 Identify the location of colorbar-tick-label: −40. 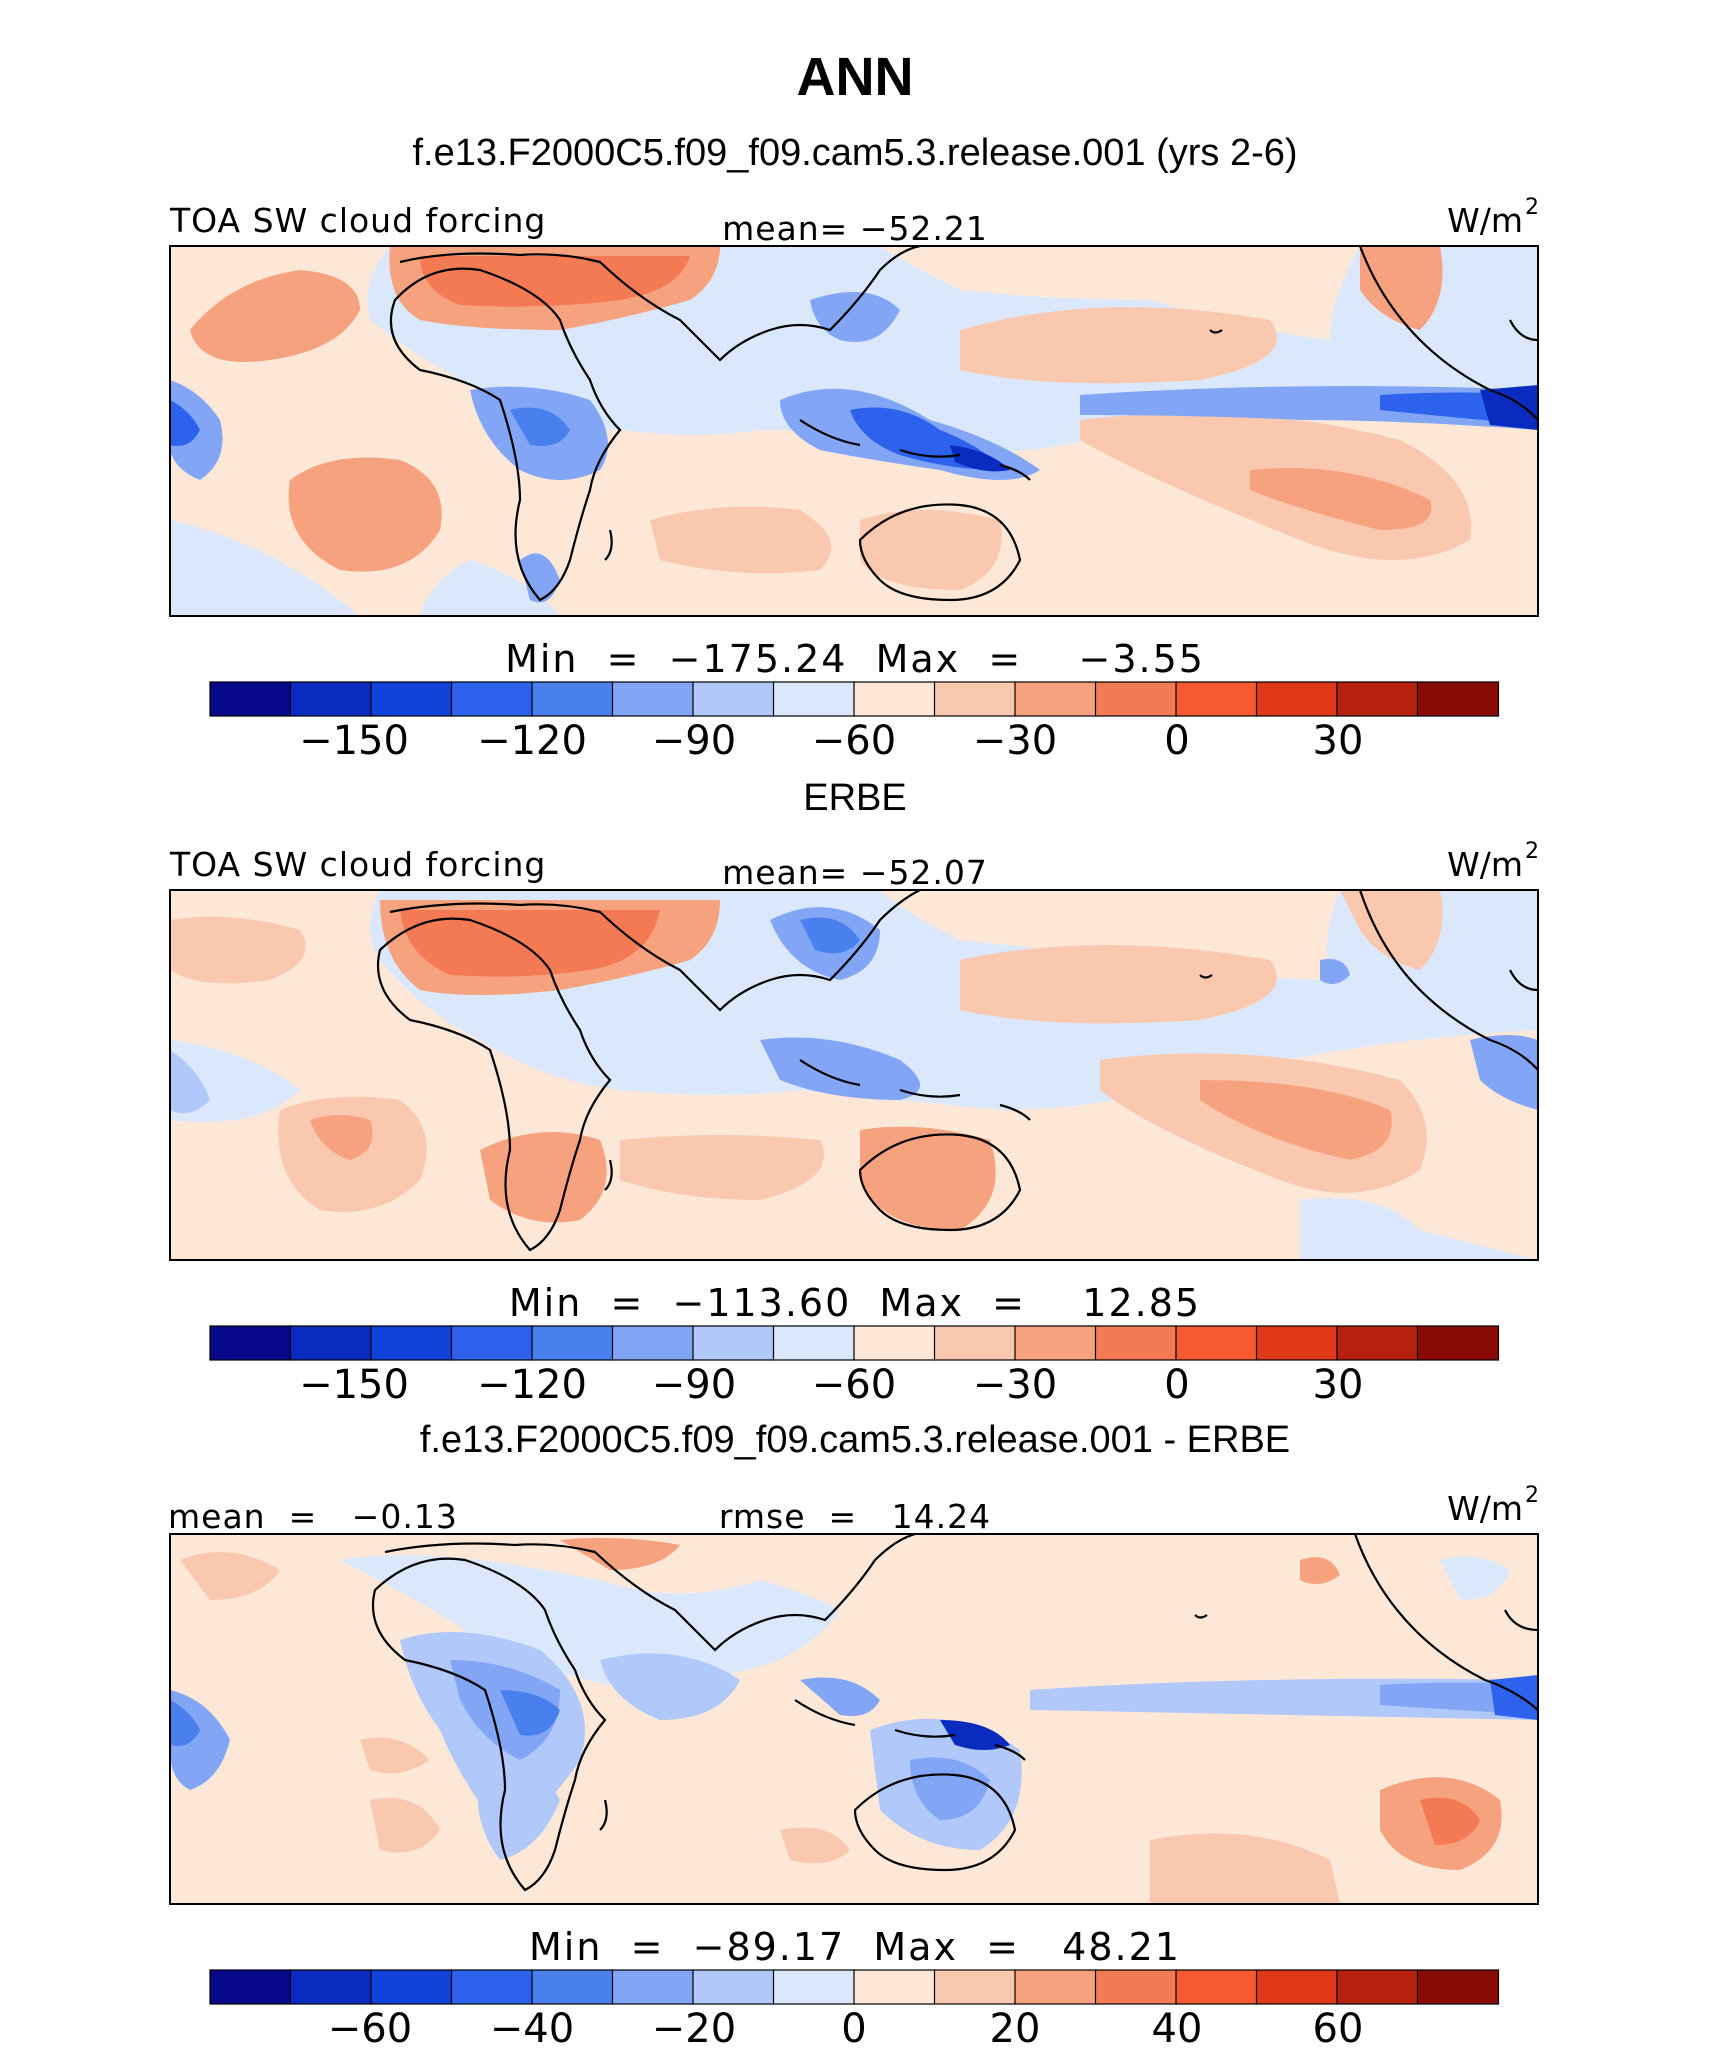
(532, 2028).